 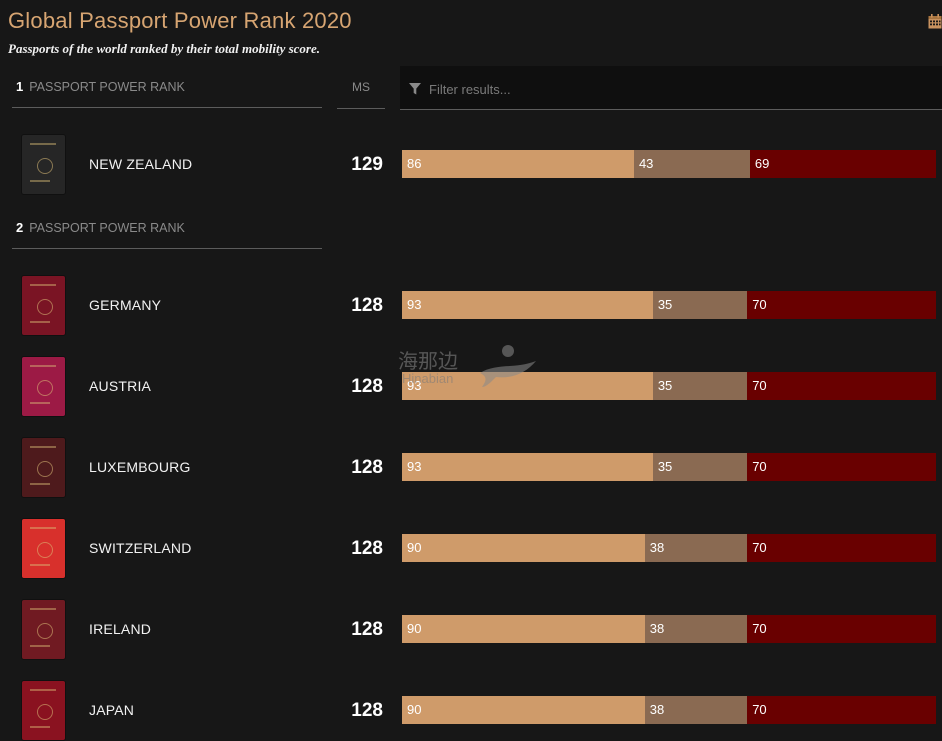 I want to click on rank-header-1: 1 PASSPORT POWER RANK, so click(x=167, y=87).